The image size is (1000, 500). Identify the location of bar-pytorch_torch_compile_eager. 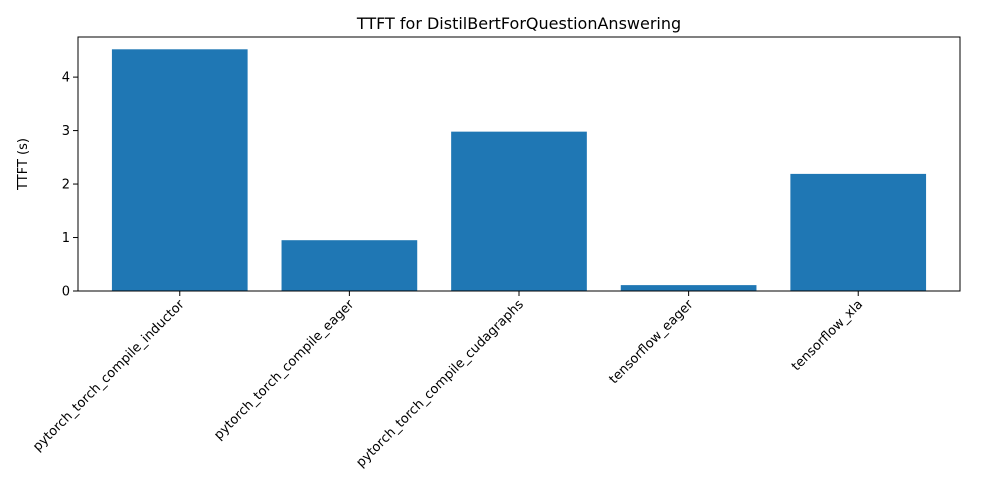
(349, 265).